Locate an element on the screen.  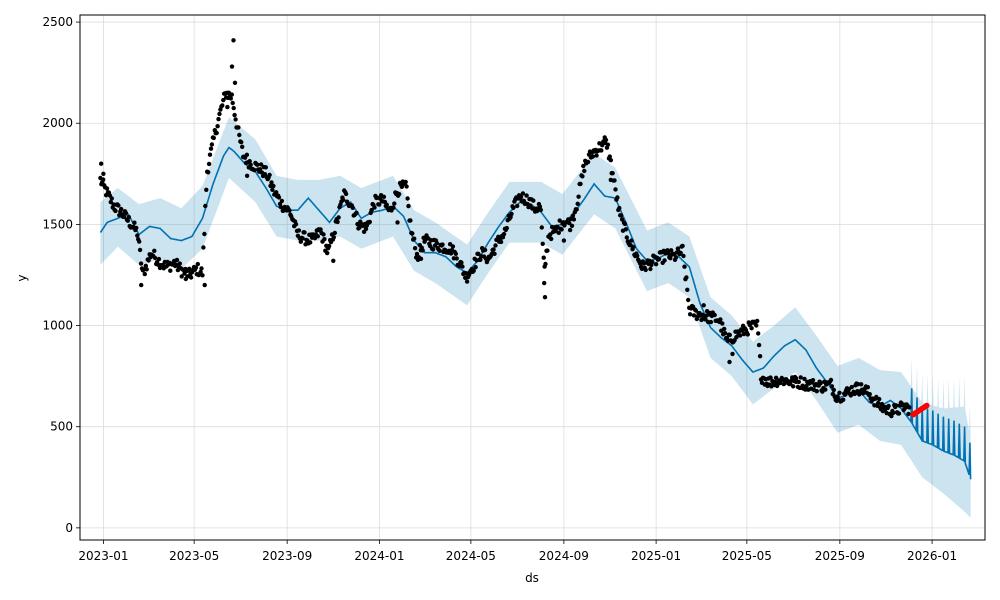
x-tick-label: 2024-09 is located at coordinates (564, 556).